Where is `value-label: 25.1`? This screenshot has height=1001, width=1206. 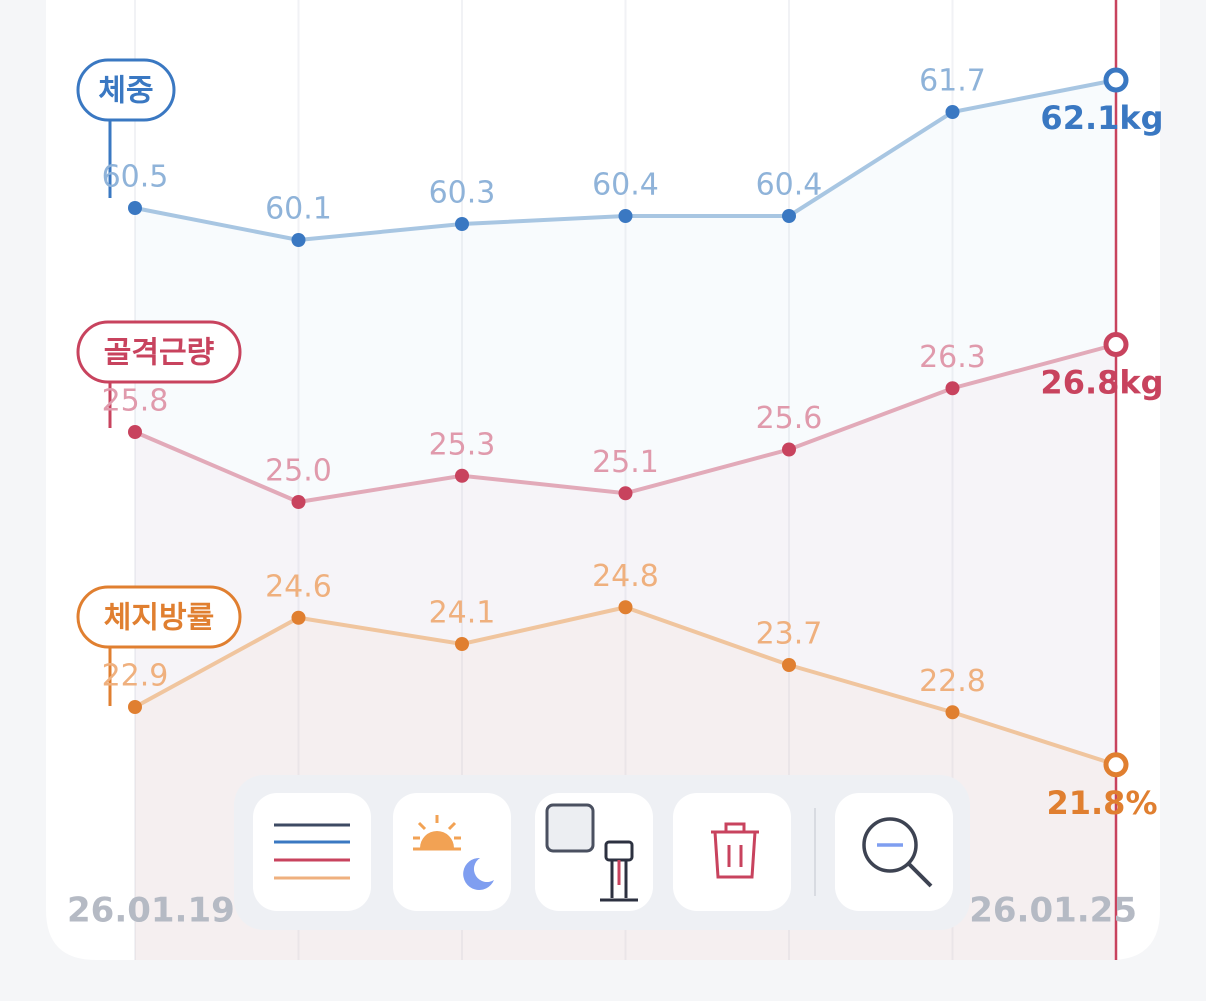
value-label: 25.1 is located at coordinates (625, 462).